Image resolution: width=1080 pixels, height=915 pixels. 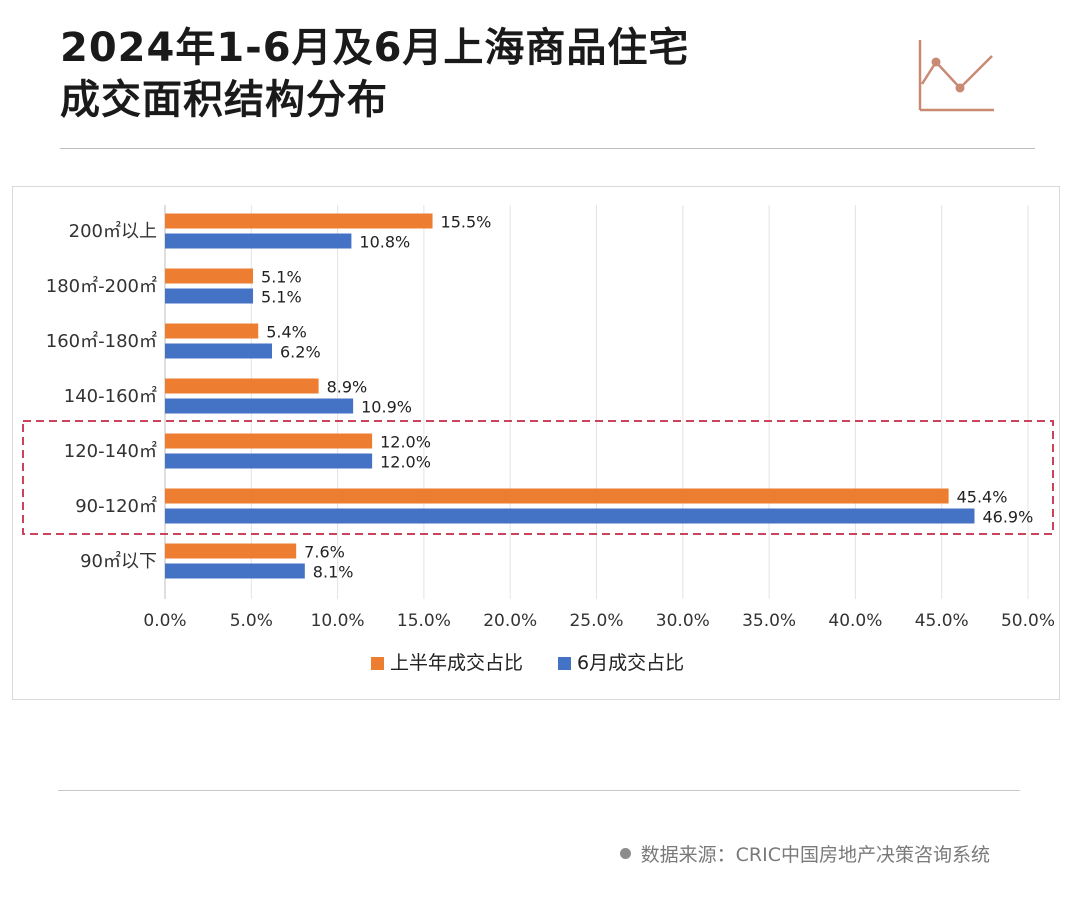 What do you see at coordinates (769, 621) in the screenshot?
I see `x-tick-label: 35.0%` at bounding box center [769, 621].